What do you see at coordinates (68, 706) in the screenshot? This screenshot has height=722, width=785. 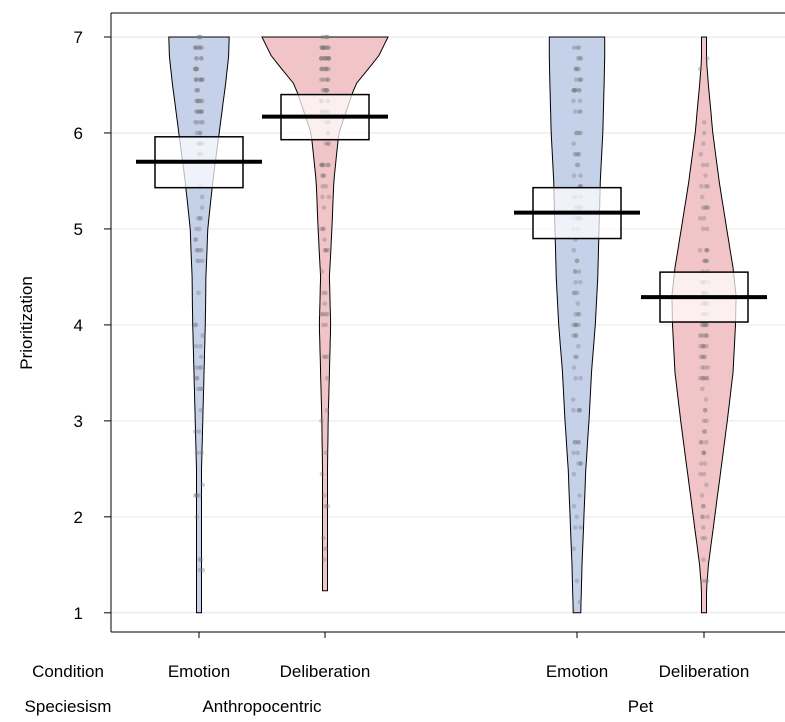 I see `row-label-speciesism: Speciesism` at bounding box center [68, 706].